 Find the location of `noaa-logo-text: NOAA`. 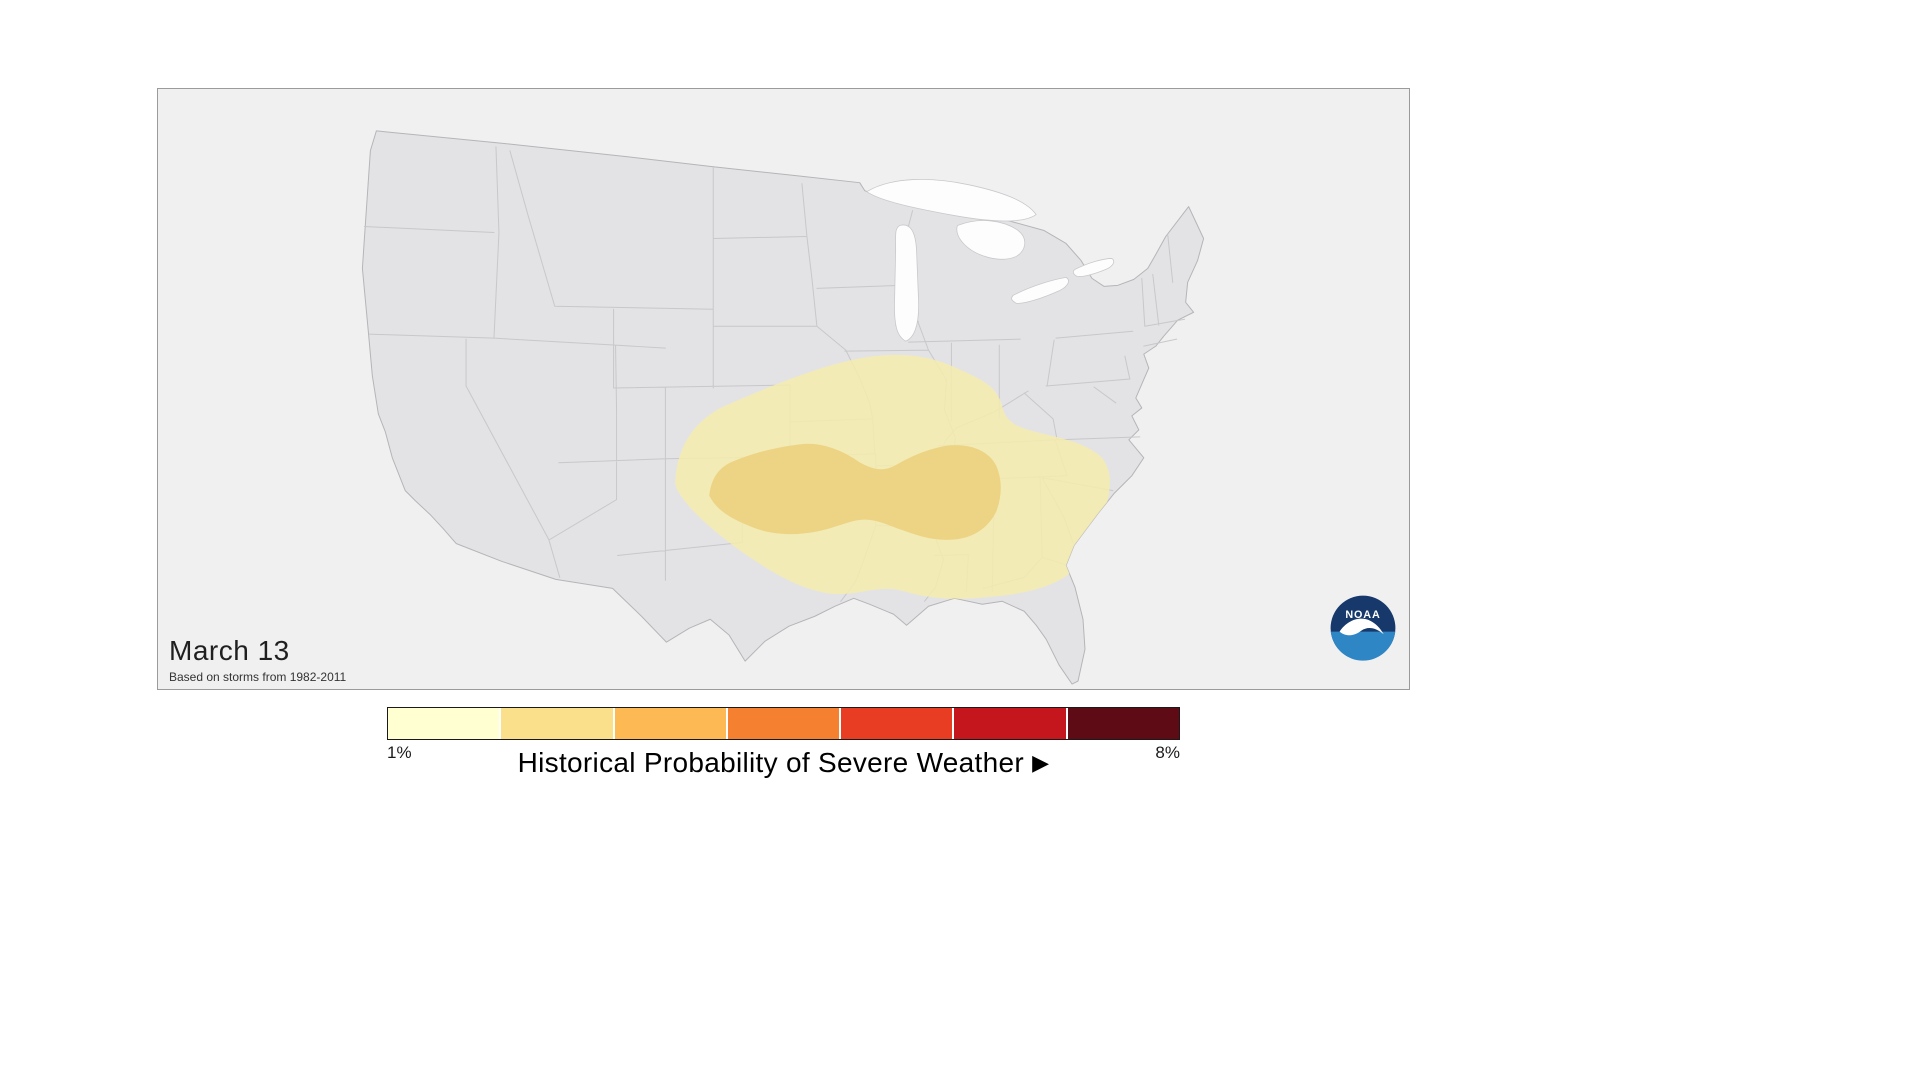

noaa-logo-text: NOAA is located at coordinates (1362, 615).